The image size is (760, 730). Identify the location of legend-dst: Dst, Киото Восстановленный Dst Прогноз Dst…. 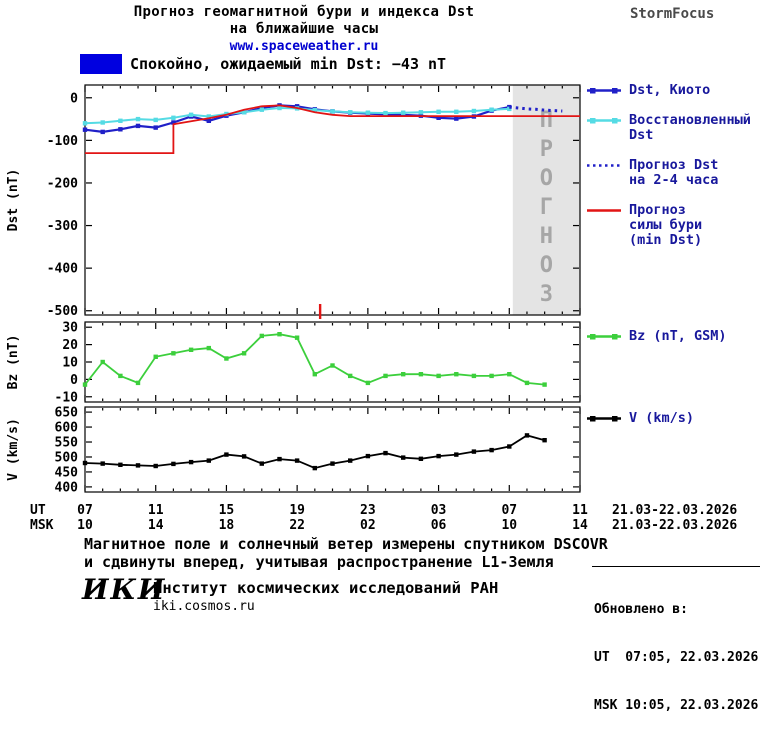
(673, 173).